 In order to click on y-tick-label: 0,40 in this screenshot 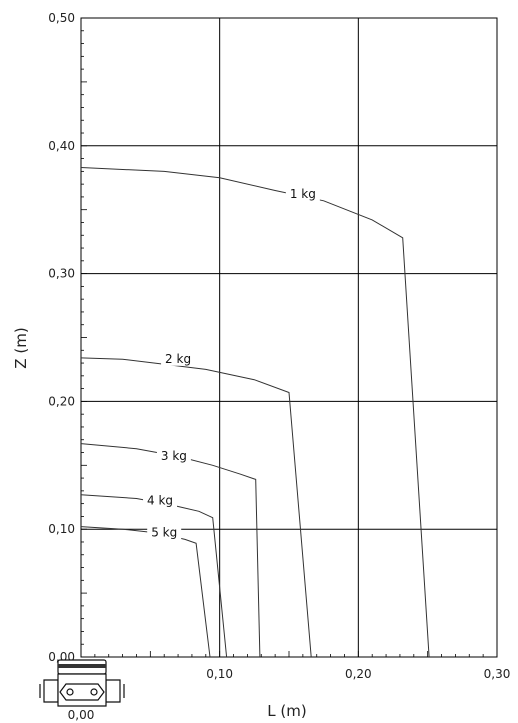, I will do `click(61, 146)`.